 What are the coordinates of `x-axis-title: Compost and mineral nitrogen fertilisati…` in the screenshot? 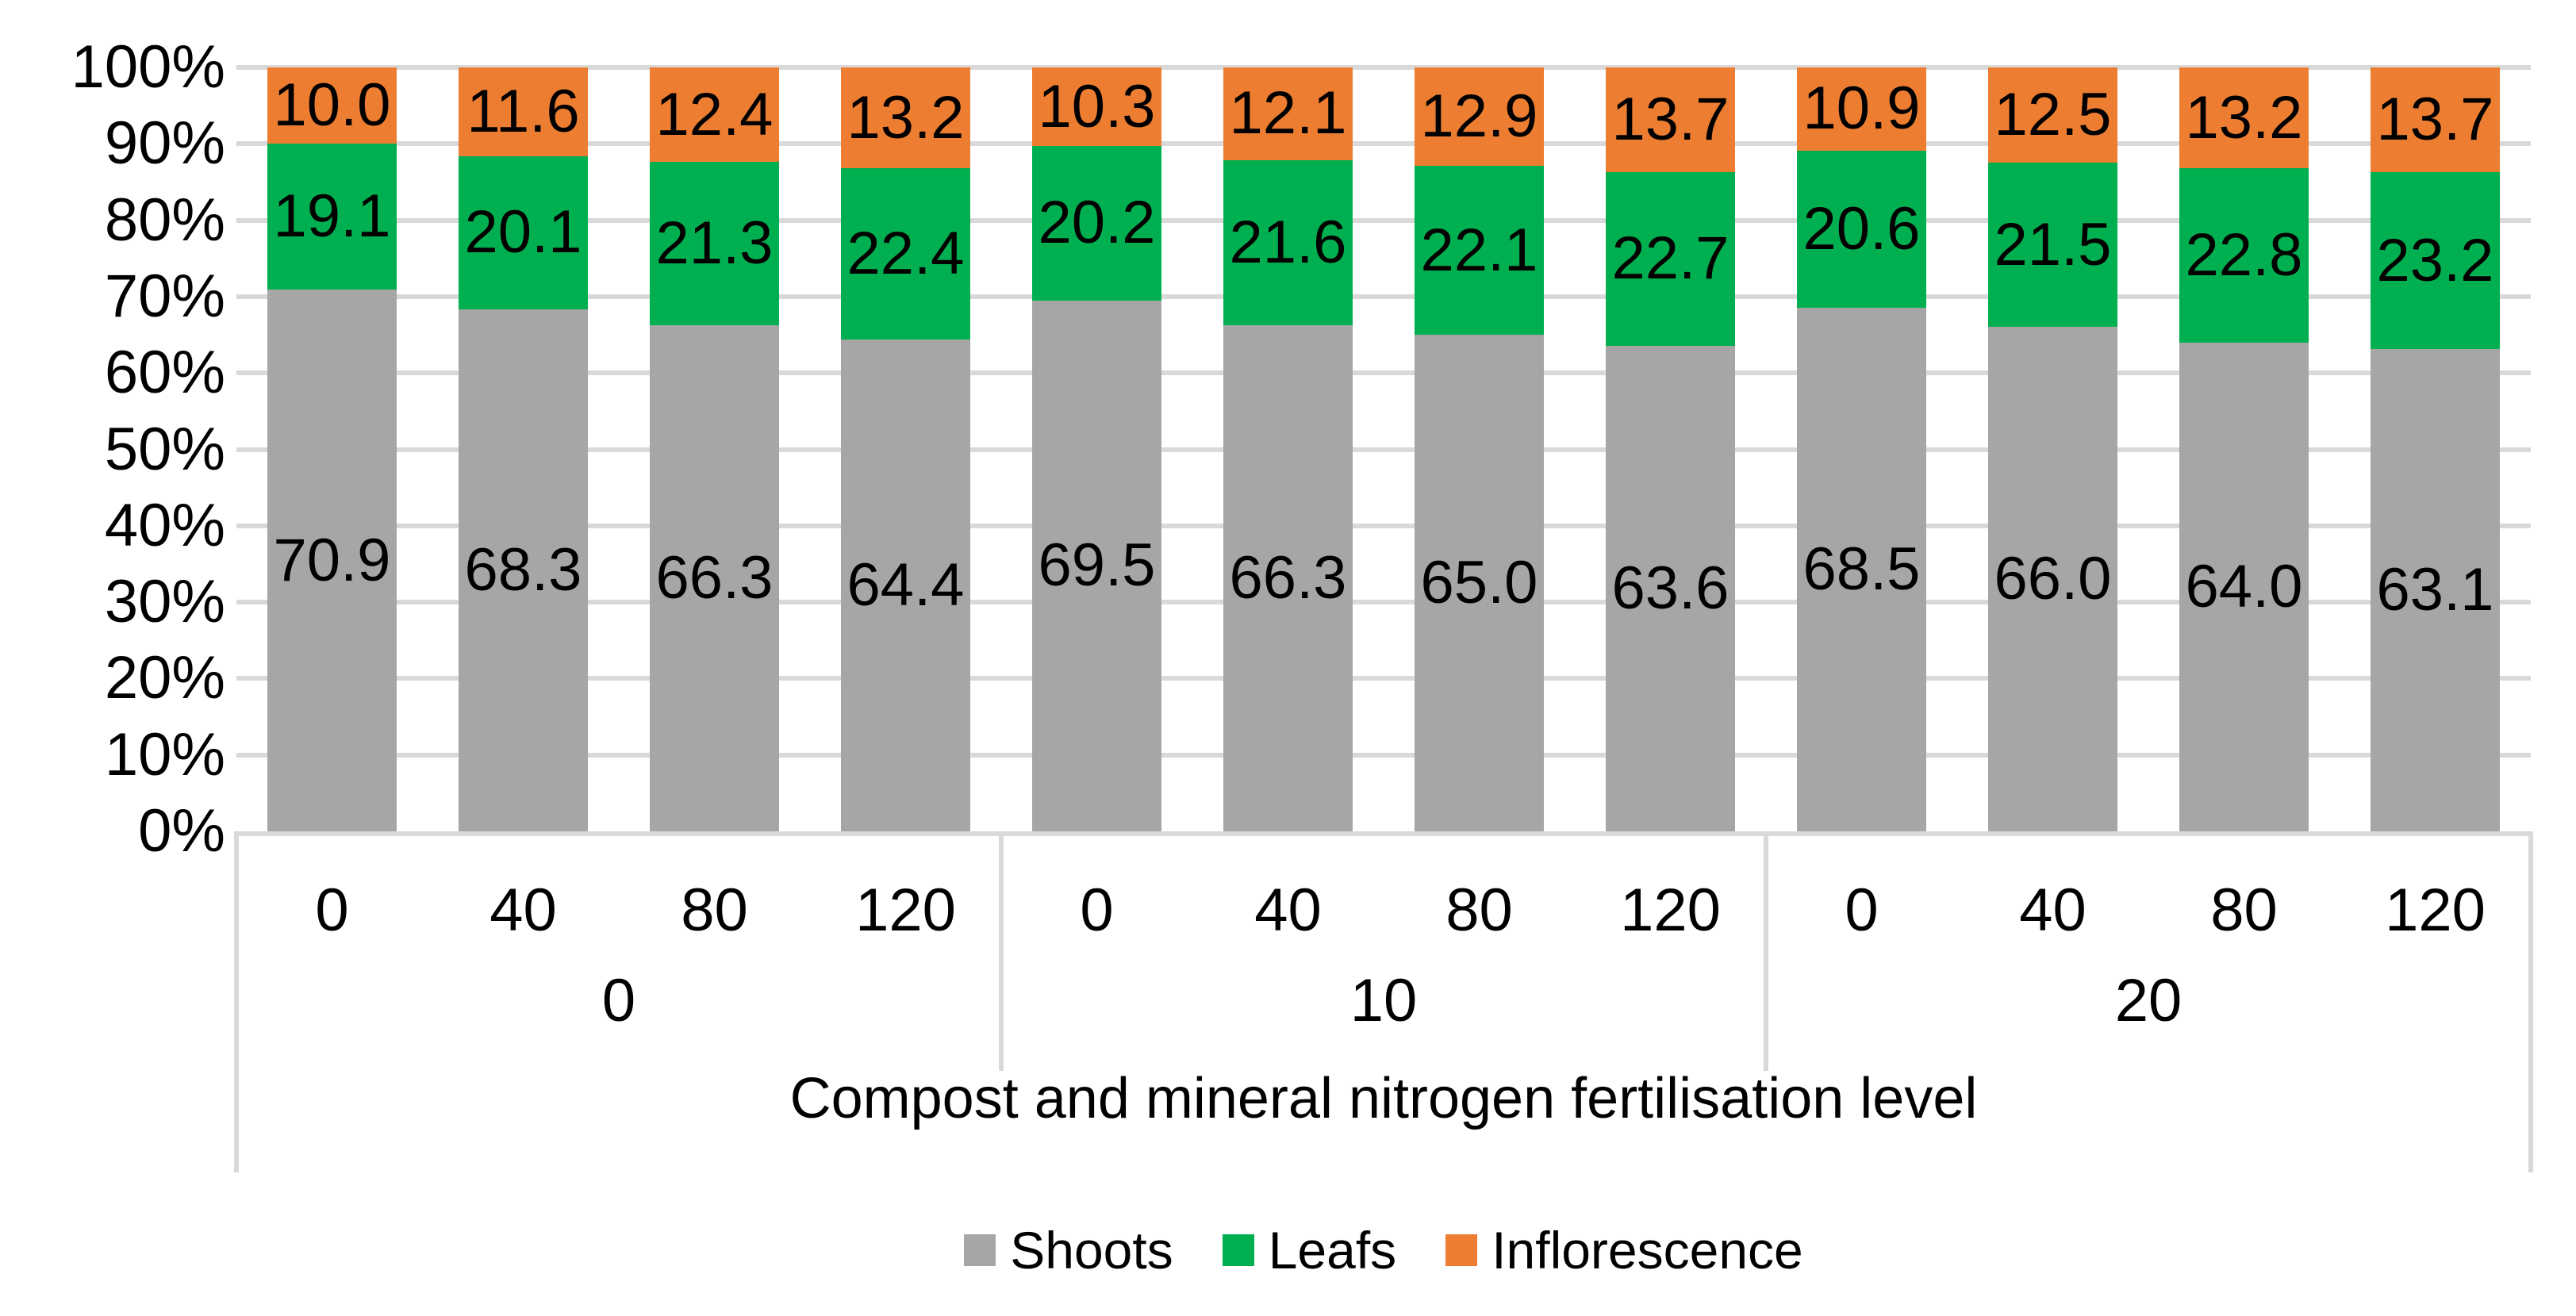 It's located at (1383, 1098).